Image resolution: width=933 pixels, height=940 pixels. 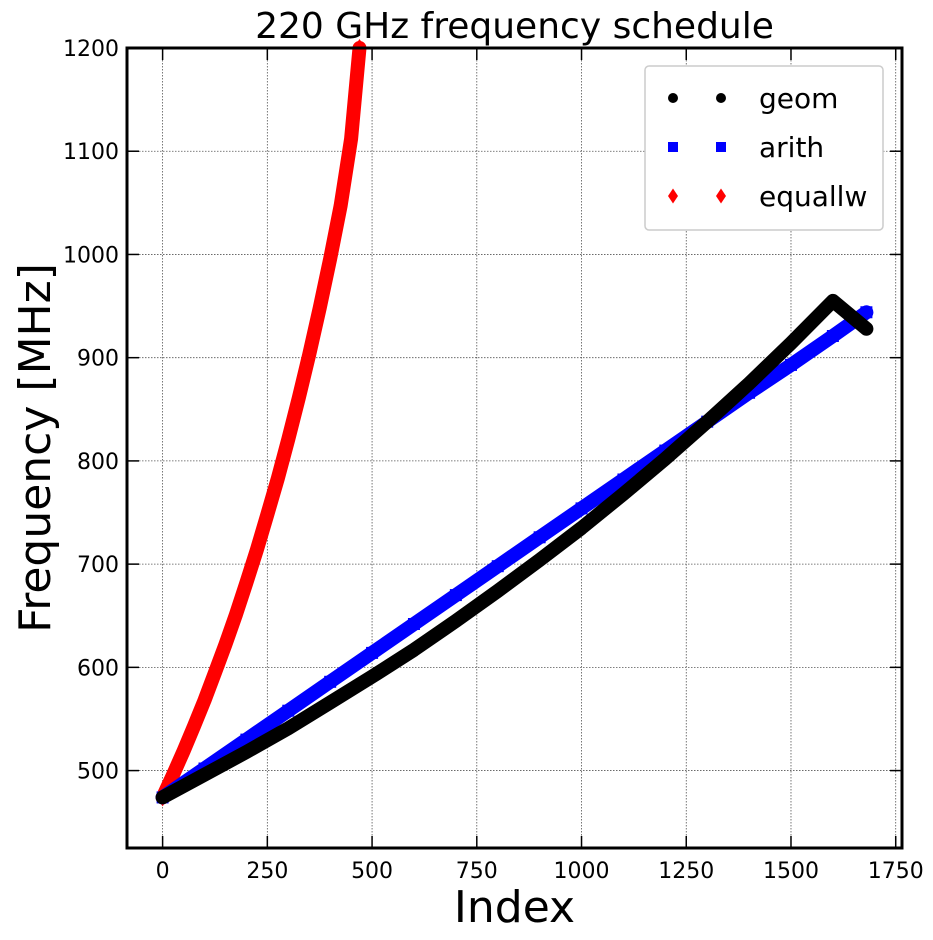 I want to click on legend: geom arith equallw, so click(x=764, y=148).